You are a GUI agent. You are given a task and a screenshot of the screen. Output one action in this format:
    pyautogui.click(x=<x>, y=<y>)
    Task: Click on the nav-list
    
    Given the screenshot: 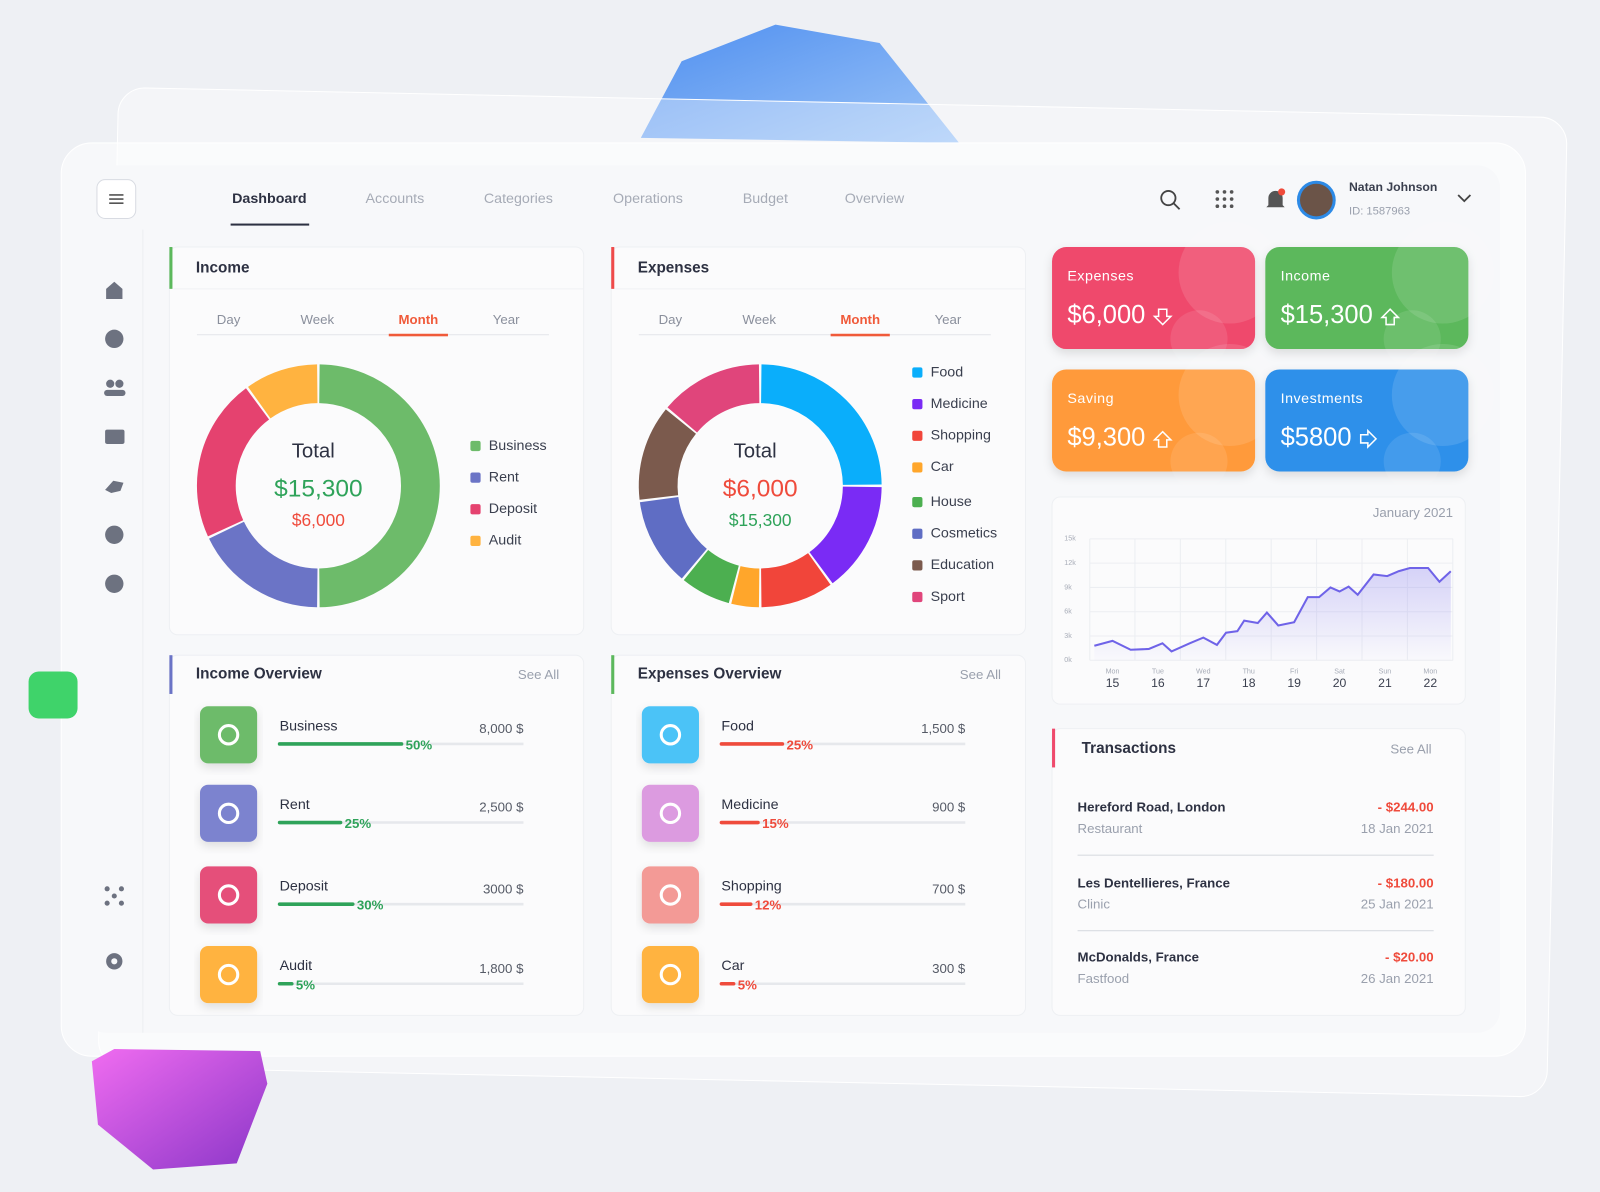 What is the action you would take?
    pyautogui.click(x=114, y=583)
    